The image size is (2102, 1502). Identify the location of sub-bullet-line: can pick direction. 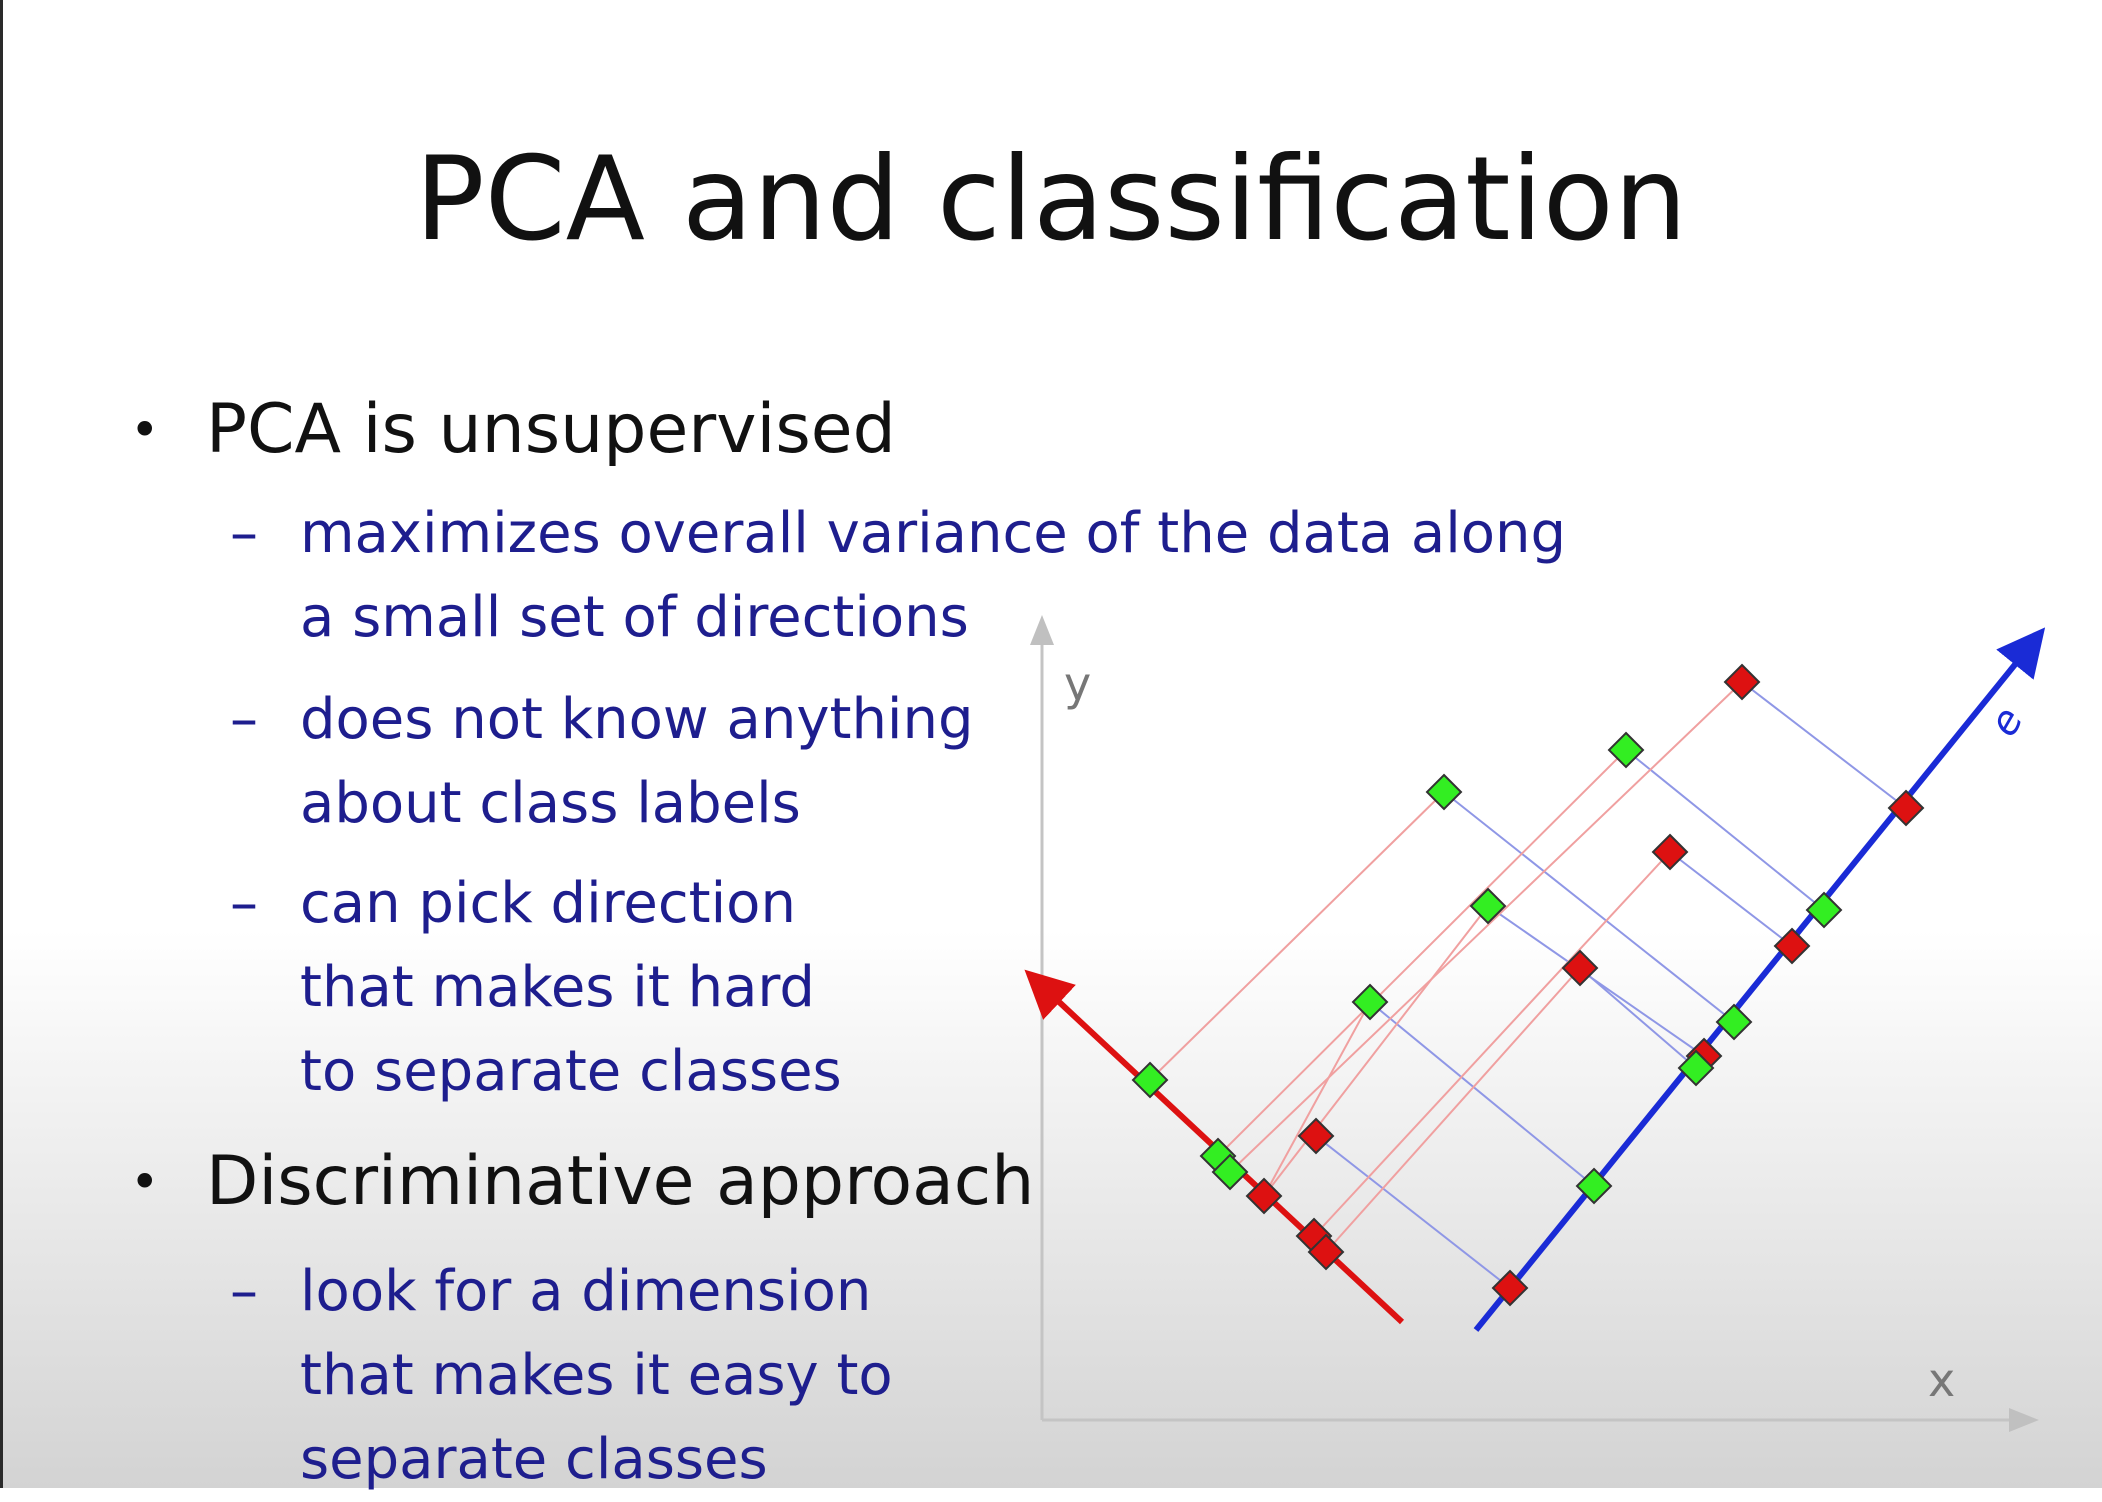
(548, 903).